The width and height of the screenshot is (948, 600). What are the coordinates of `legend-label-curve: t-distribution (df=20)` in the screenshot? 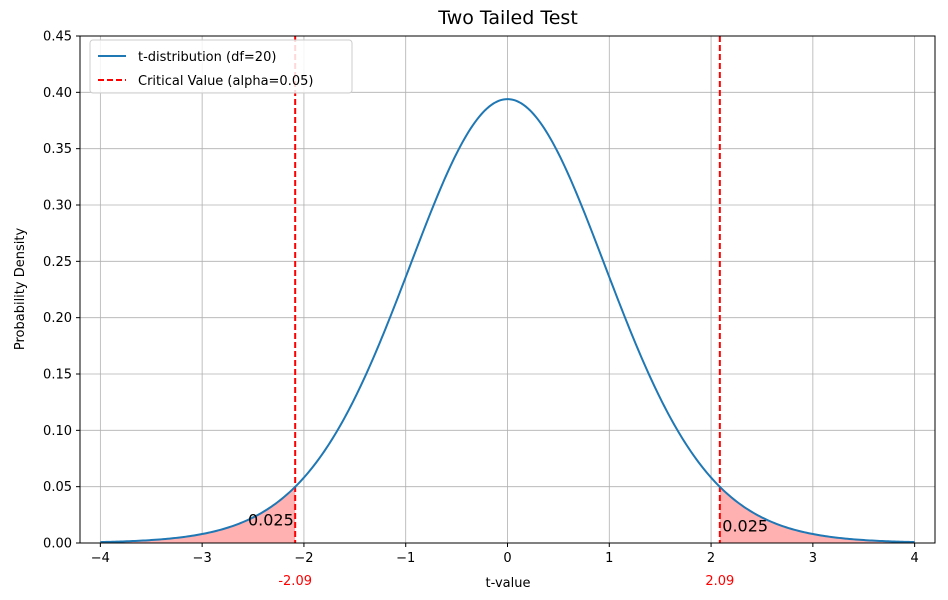 It's located at (207, 57).